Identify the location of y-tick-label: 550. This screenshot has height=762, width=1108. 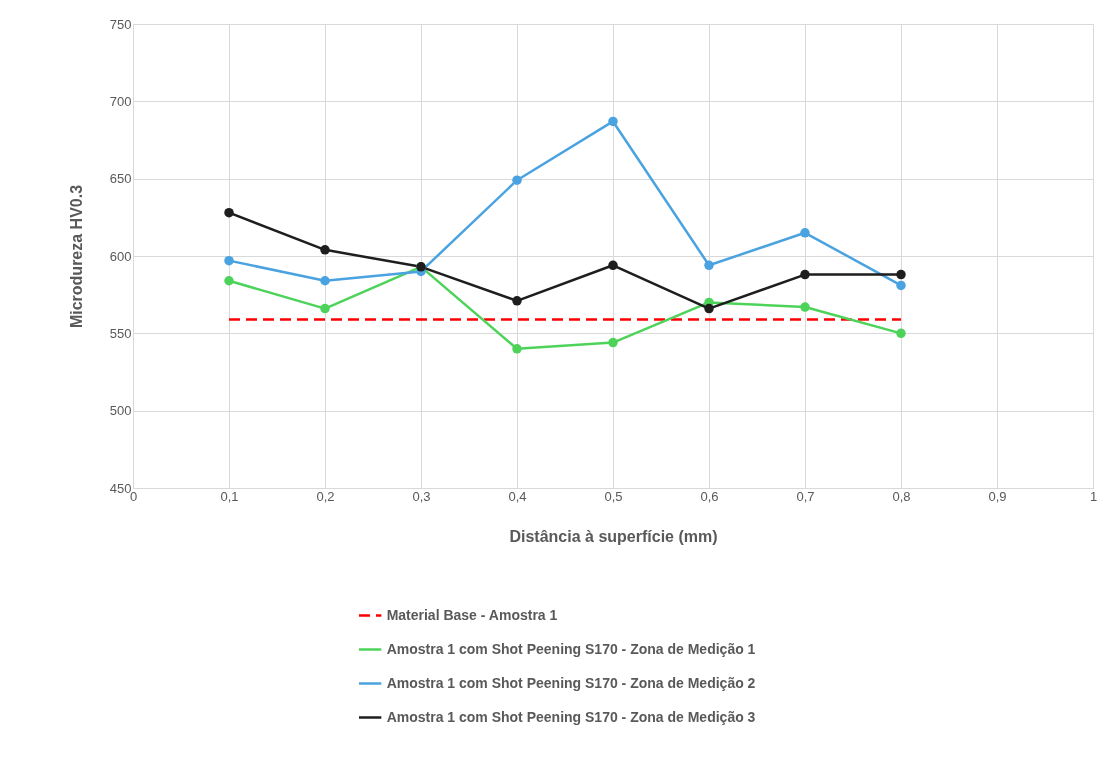
(120, 333).